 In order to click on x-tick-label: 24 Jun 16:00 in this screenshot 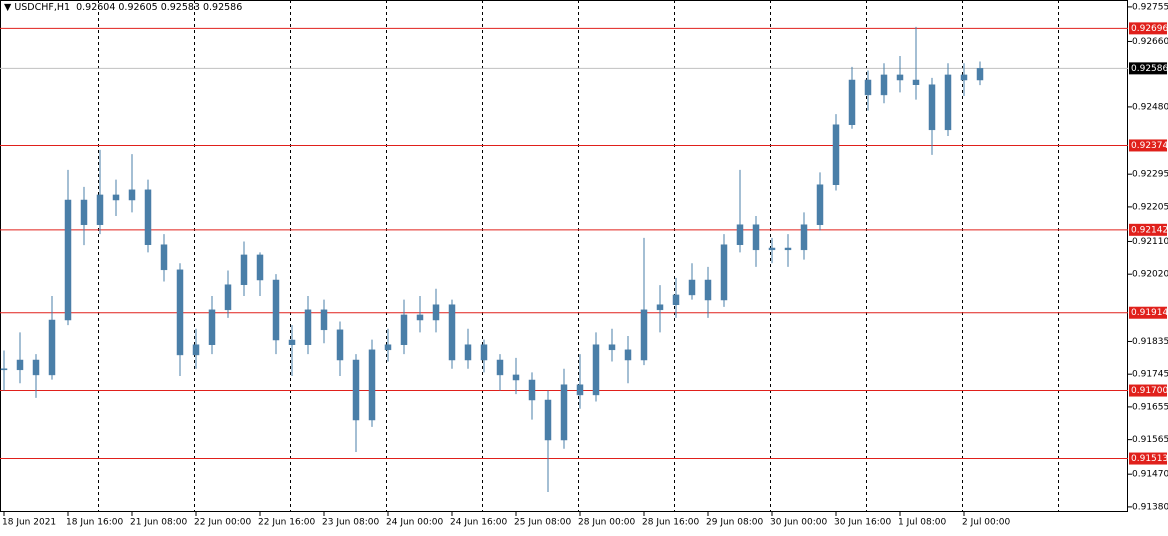, I will do `click(478, 523)`.